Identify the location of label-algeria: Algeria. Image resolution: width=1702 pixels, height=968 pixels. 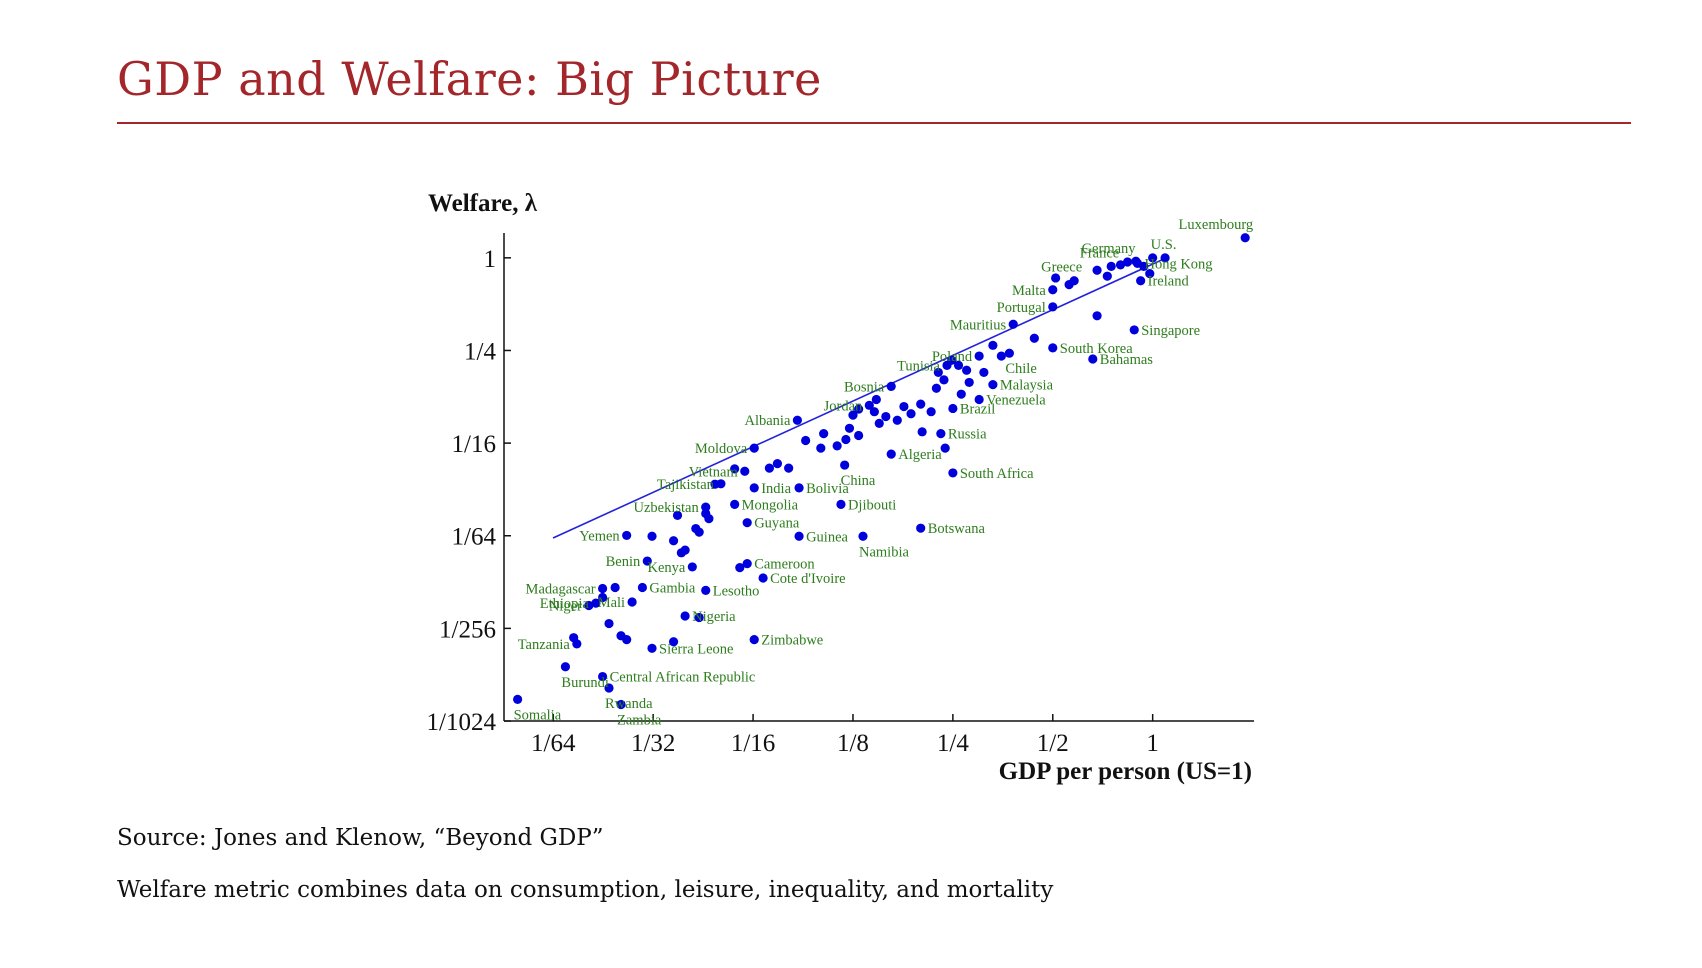
(920, 455).